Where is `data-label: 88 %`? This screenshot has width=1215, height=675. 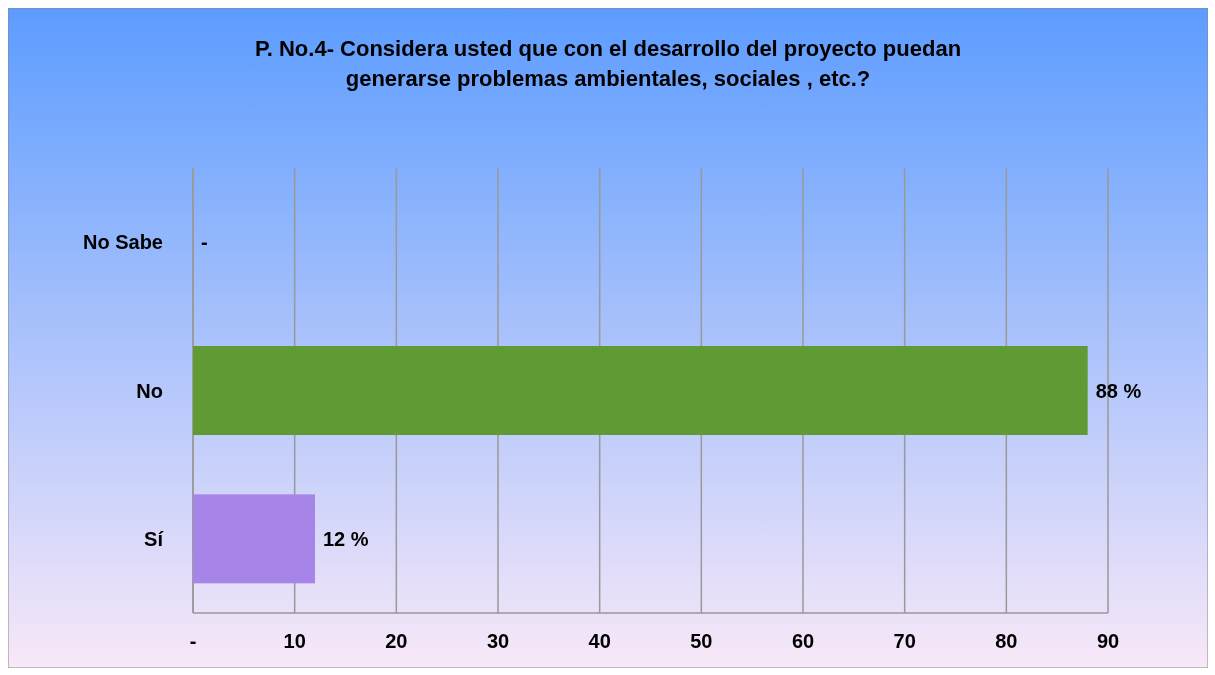 data-label: 88 % is located at coordinates (1118, 390).